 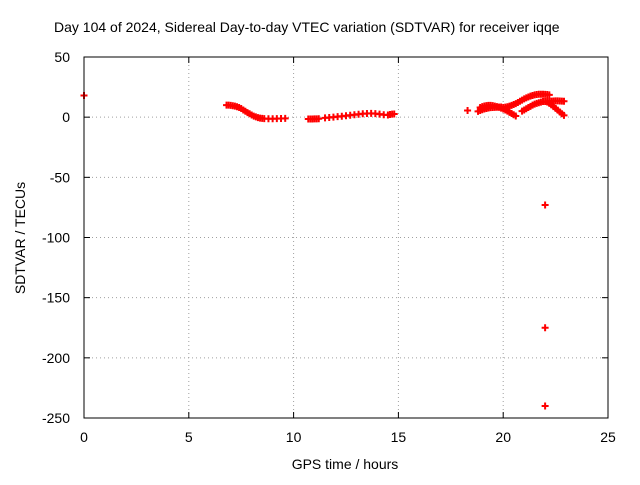 I want to click on y-tick-label: -200, so click(x=56, y=358).